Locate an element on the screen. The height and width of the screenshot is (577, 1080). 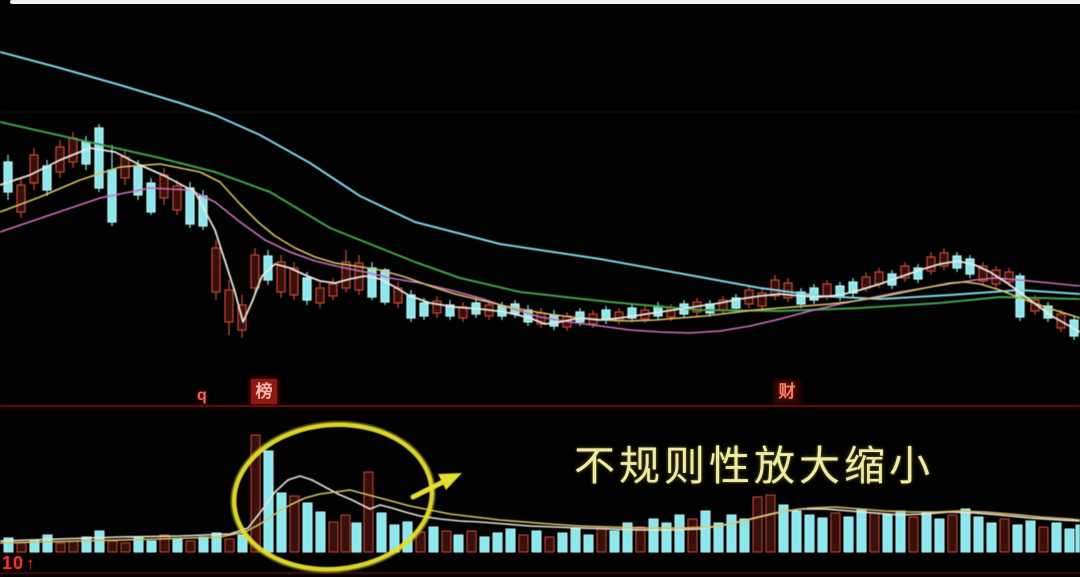
divider-marker-cai: 财 is located at coordinates (787, 392).